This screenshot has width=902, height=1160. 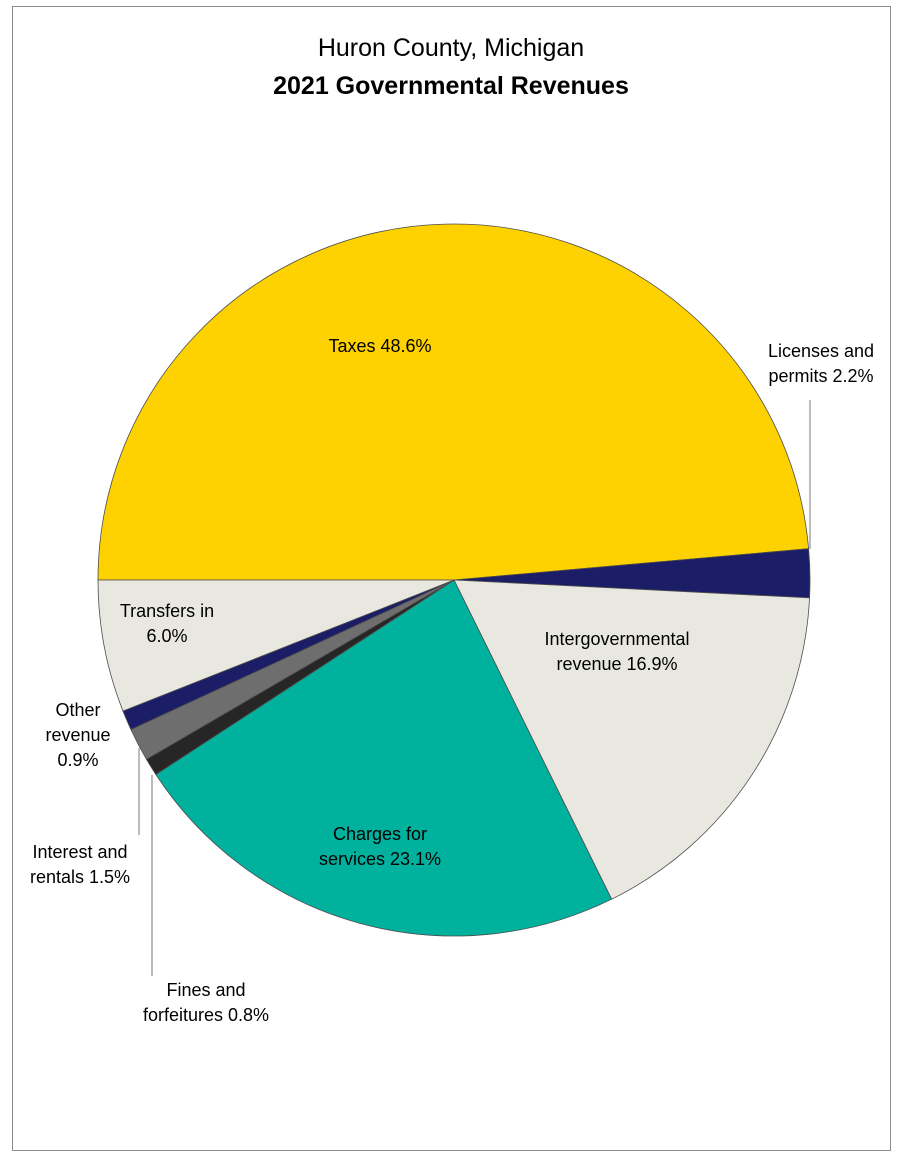 I want to click on slice-label-line: 6.0%, so click(x=166, y=636).